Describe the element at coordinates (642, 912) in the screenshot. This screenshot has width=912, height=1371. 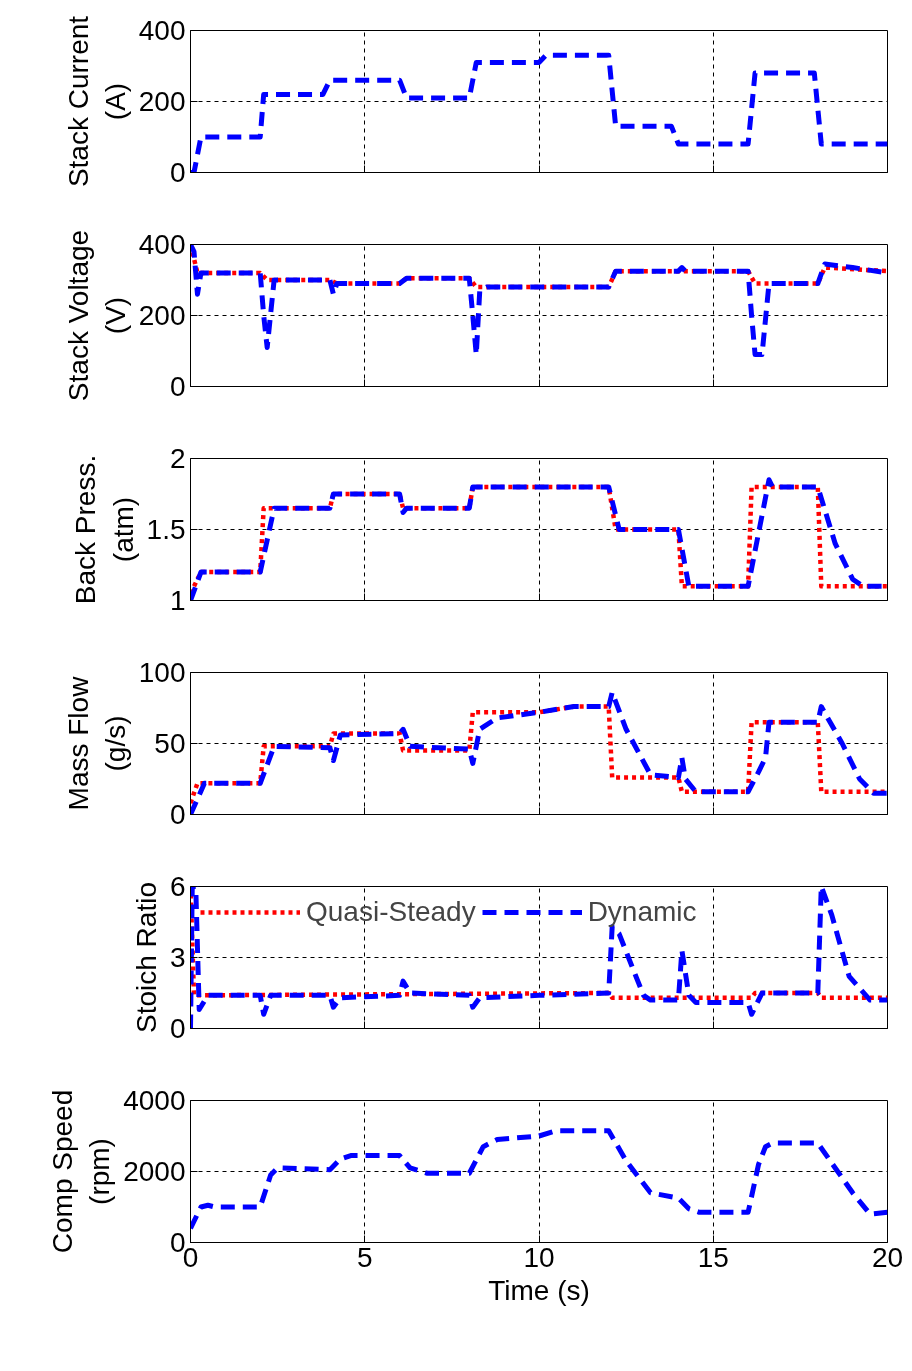
I see `legend-label: Dynamic` at that location.